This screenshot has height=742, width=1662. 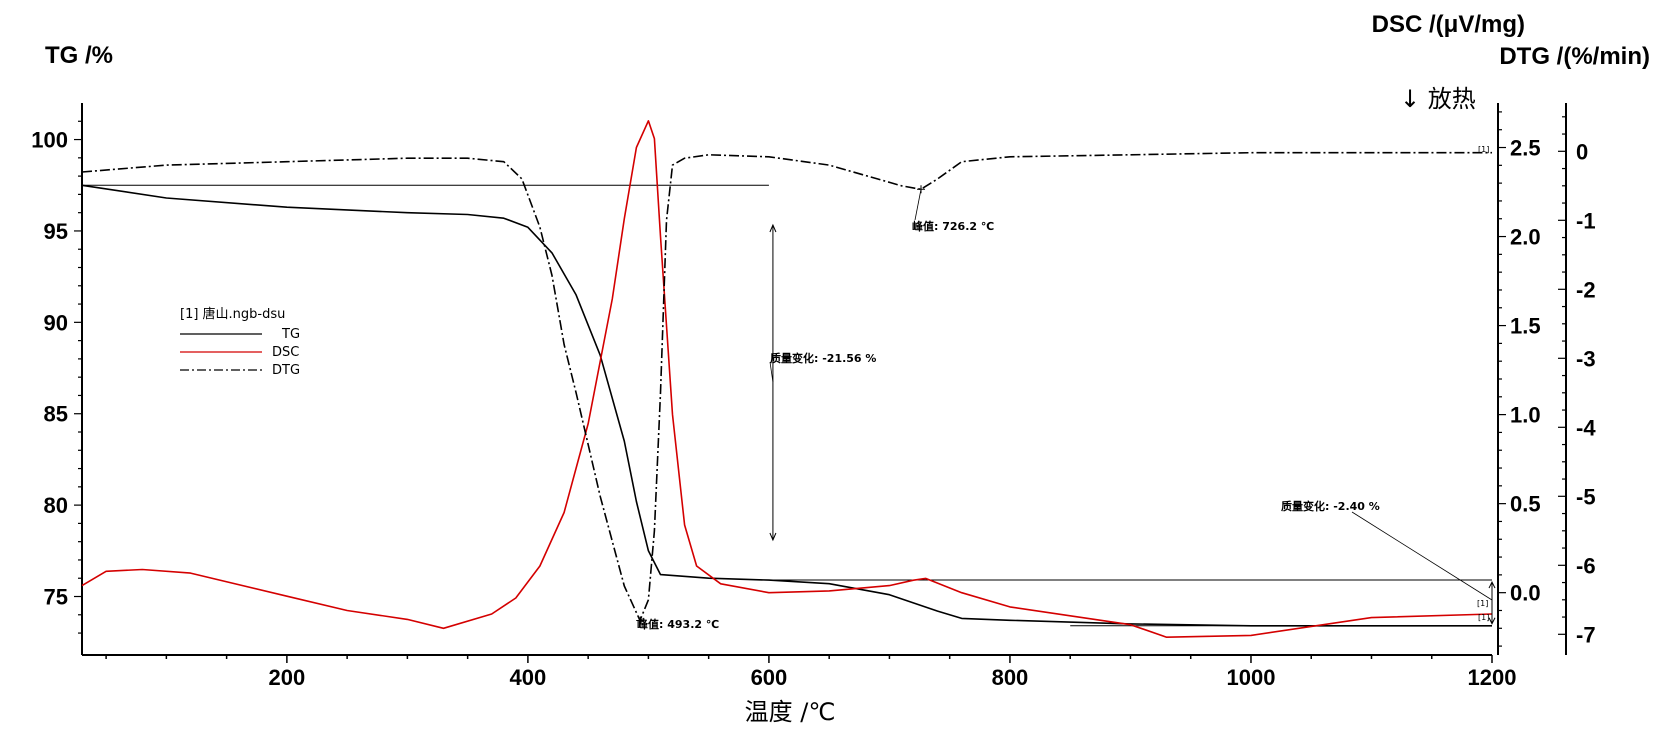 What do you see at coordinates (56, 322) in the screenshot?
I see `tg-tick-label: 90` at bounding box center [56, 322].